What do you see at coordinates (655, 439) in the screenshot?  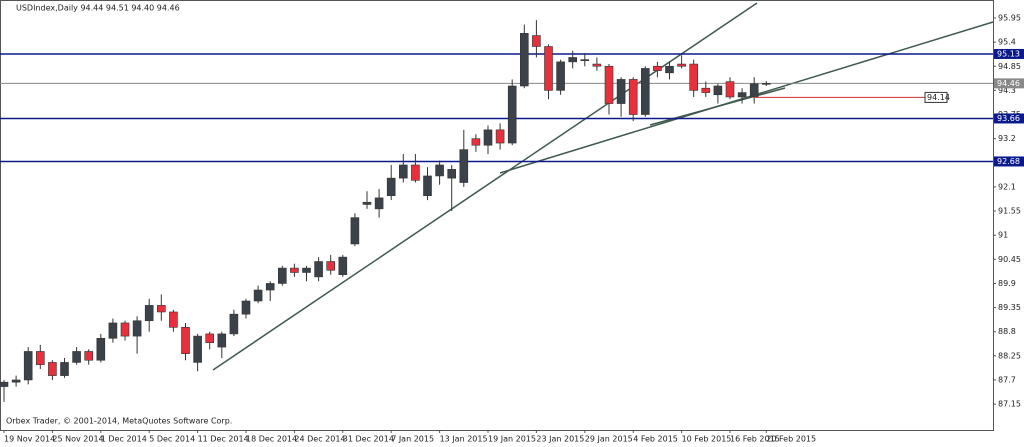 I see `x-tick-label: 4 Feb 2015` at bounding box center [655, 439].